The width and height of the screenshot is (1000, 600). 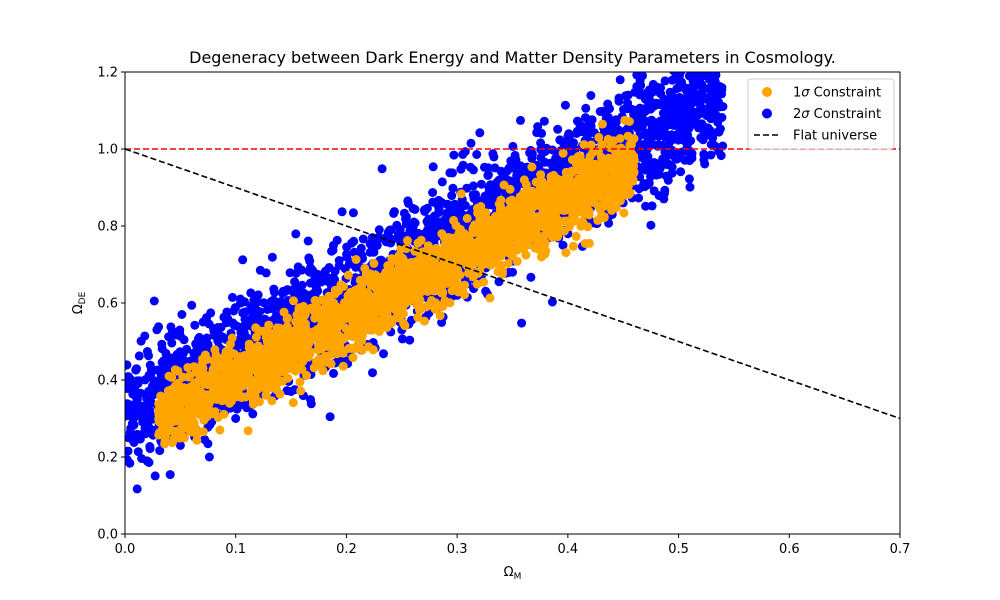 I want to click on x-axis-label: ΩM, so click(x=513, y=573).